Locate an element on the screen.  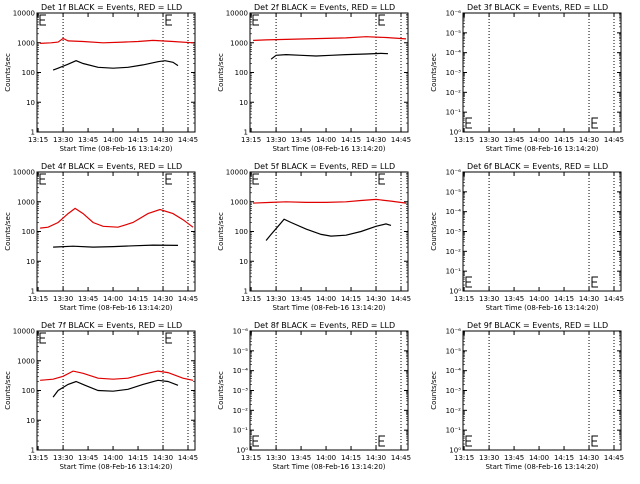
chart-title: Det 5f BLACK = Events, RED = LLD is located at coordinates (324, 166).